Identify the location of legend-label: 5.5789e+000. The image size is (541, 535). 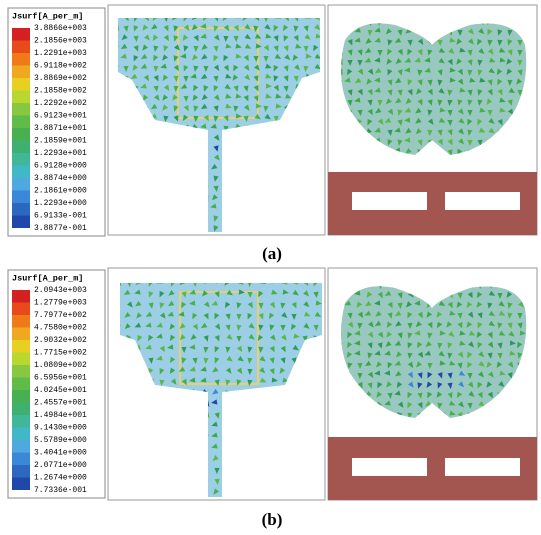
(60, 440).